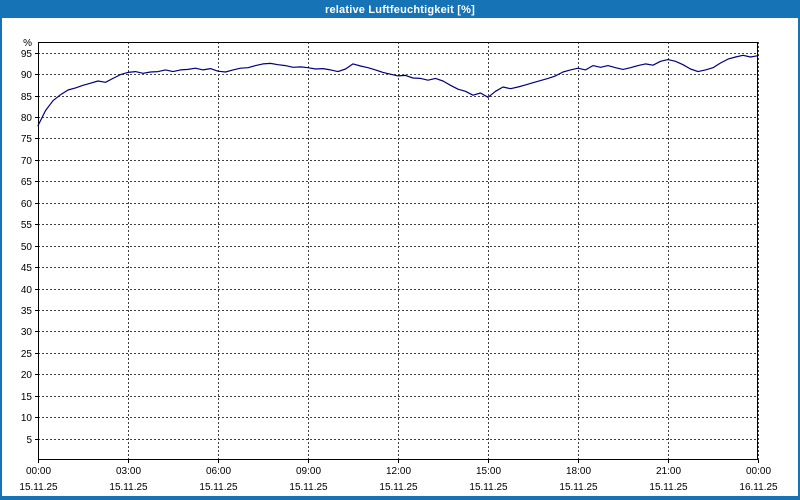 The image size is (800, 500). I want to click on x-tick-time-label: 06:00, so click(218, 471).